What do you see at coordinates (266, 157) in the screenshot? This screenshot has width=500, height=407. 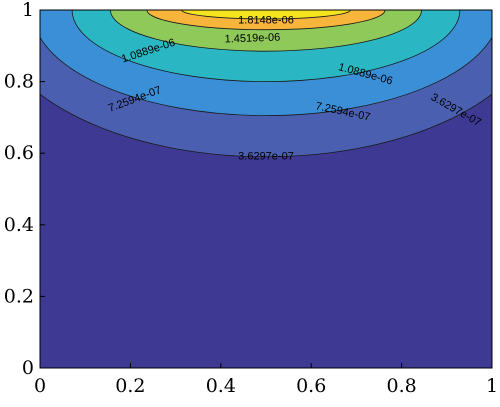 I see `contour-label: 3.6297e-07` at bounding box center [266, 157].